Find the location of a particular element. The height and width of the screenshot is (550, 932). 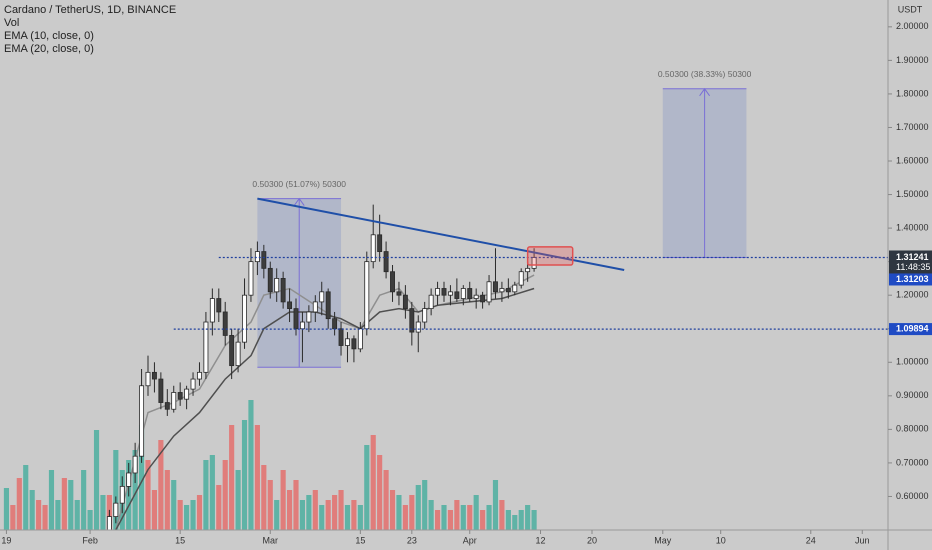

legend-entry: Vol is located at coordinates (11, 23).